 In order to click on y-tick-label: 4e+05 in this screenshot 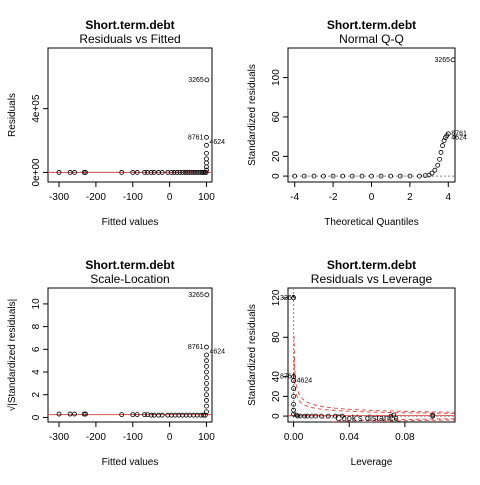, I will do `click(36, 108)`.